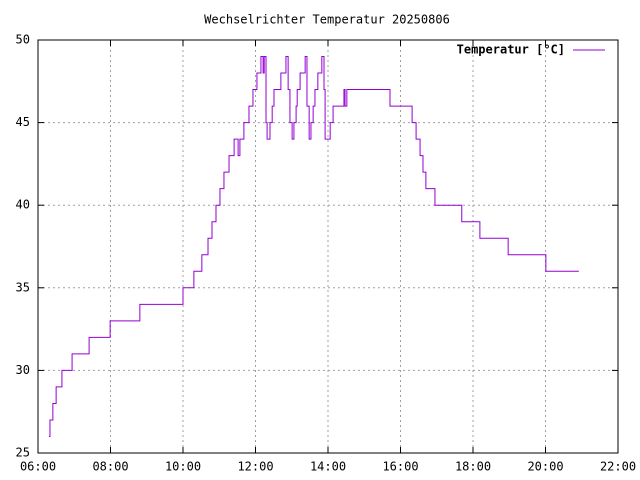 This screenshot has height=480, width=640. Describe the element at coordinates (110, 467) in the screenshot. I see `x-tick-label: 08:00` at that location.